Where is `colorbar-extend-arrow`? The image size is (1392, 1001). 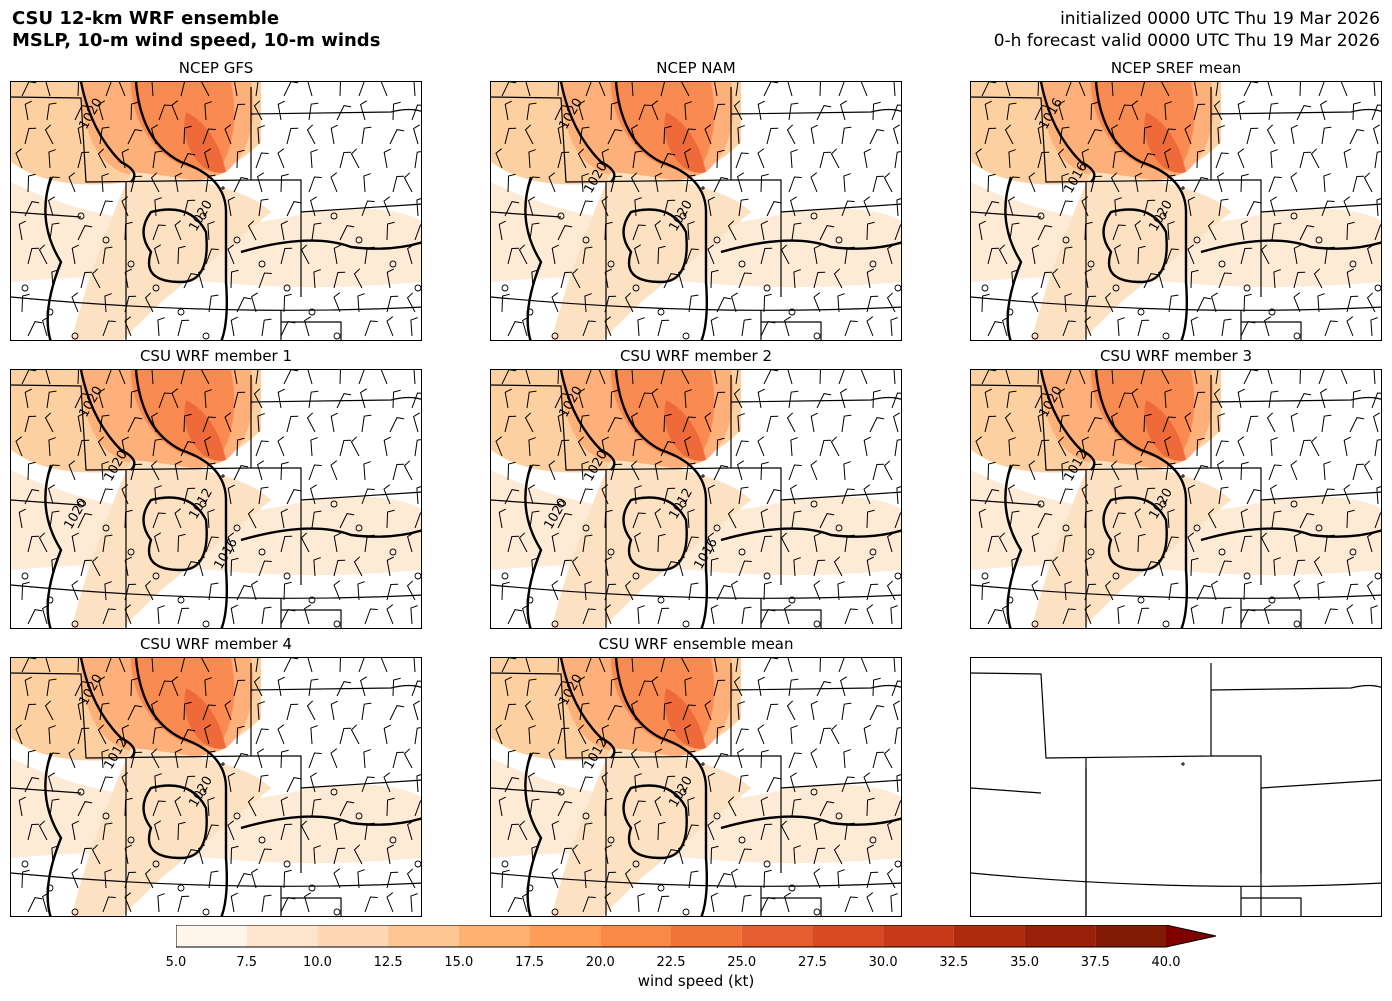 colorbar-extend-arrow is located at coordinates (1191, 936).